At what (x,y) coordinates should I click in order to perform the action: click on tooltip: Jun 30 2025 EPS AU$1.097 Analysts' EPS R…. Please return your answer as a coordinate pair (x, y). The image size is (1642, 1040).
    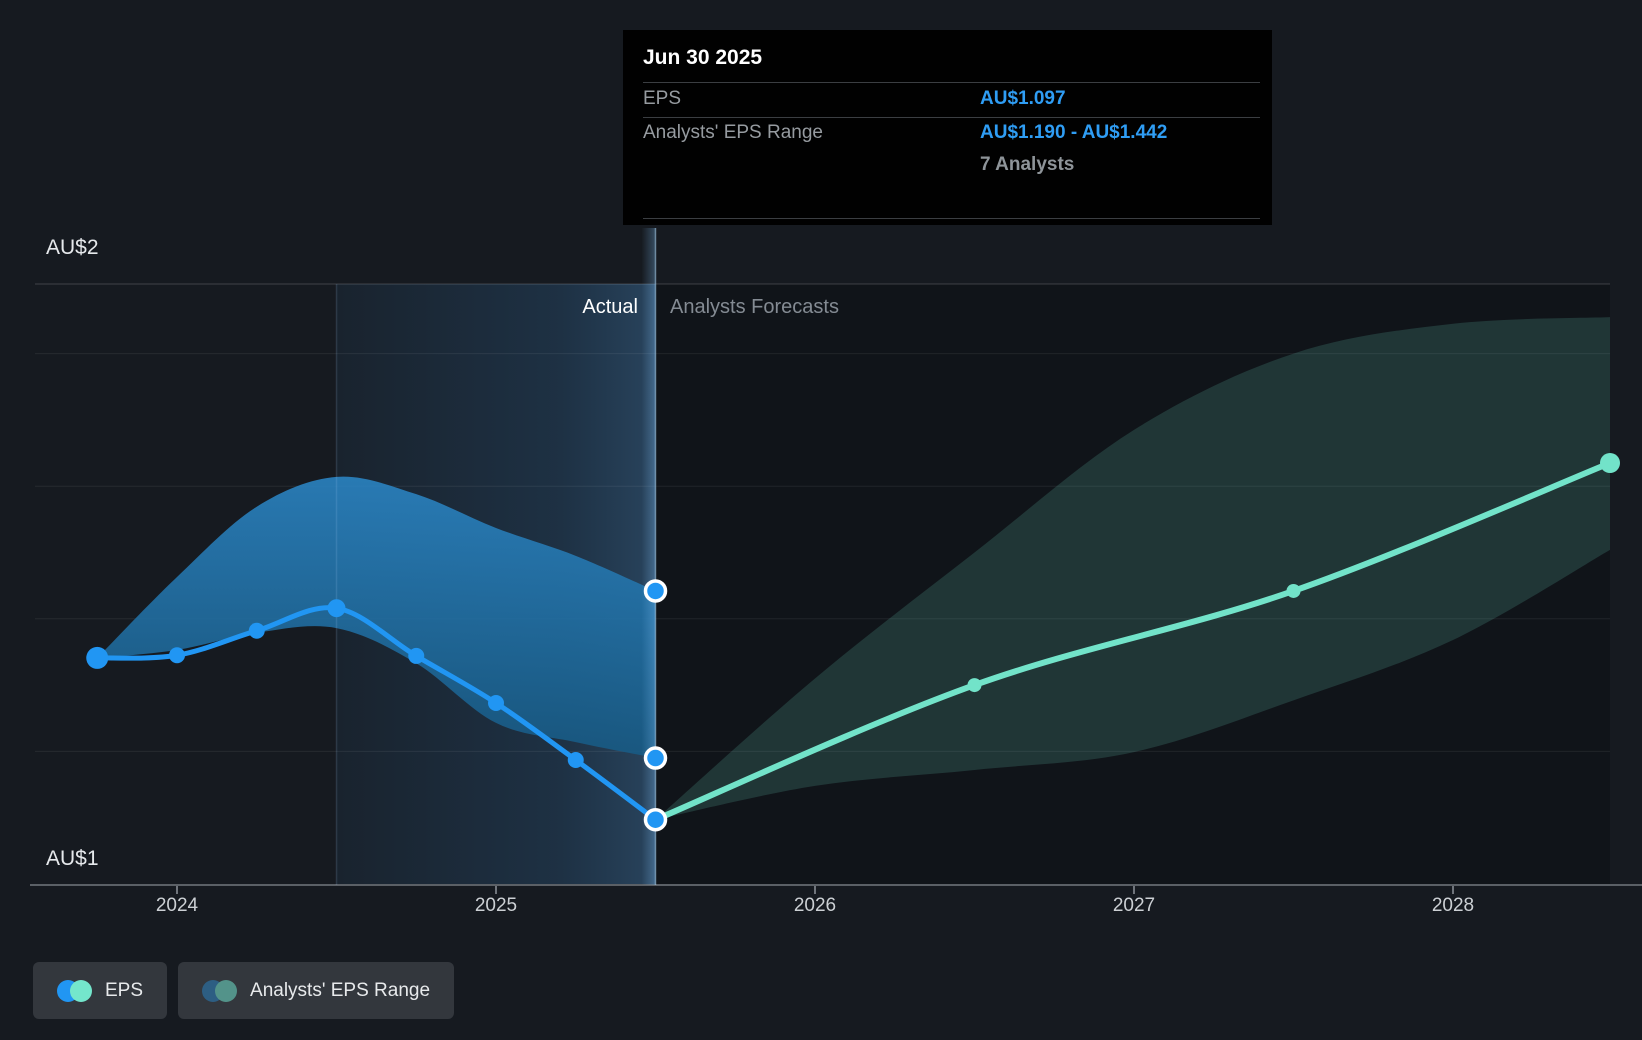
    Looking at the image, I should click on (947, 127).